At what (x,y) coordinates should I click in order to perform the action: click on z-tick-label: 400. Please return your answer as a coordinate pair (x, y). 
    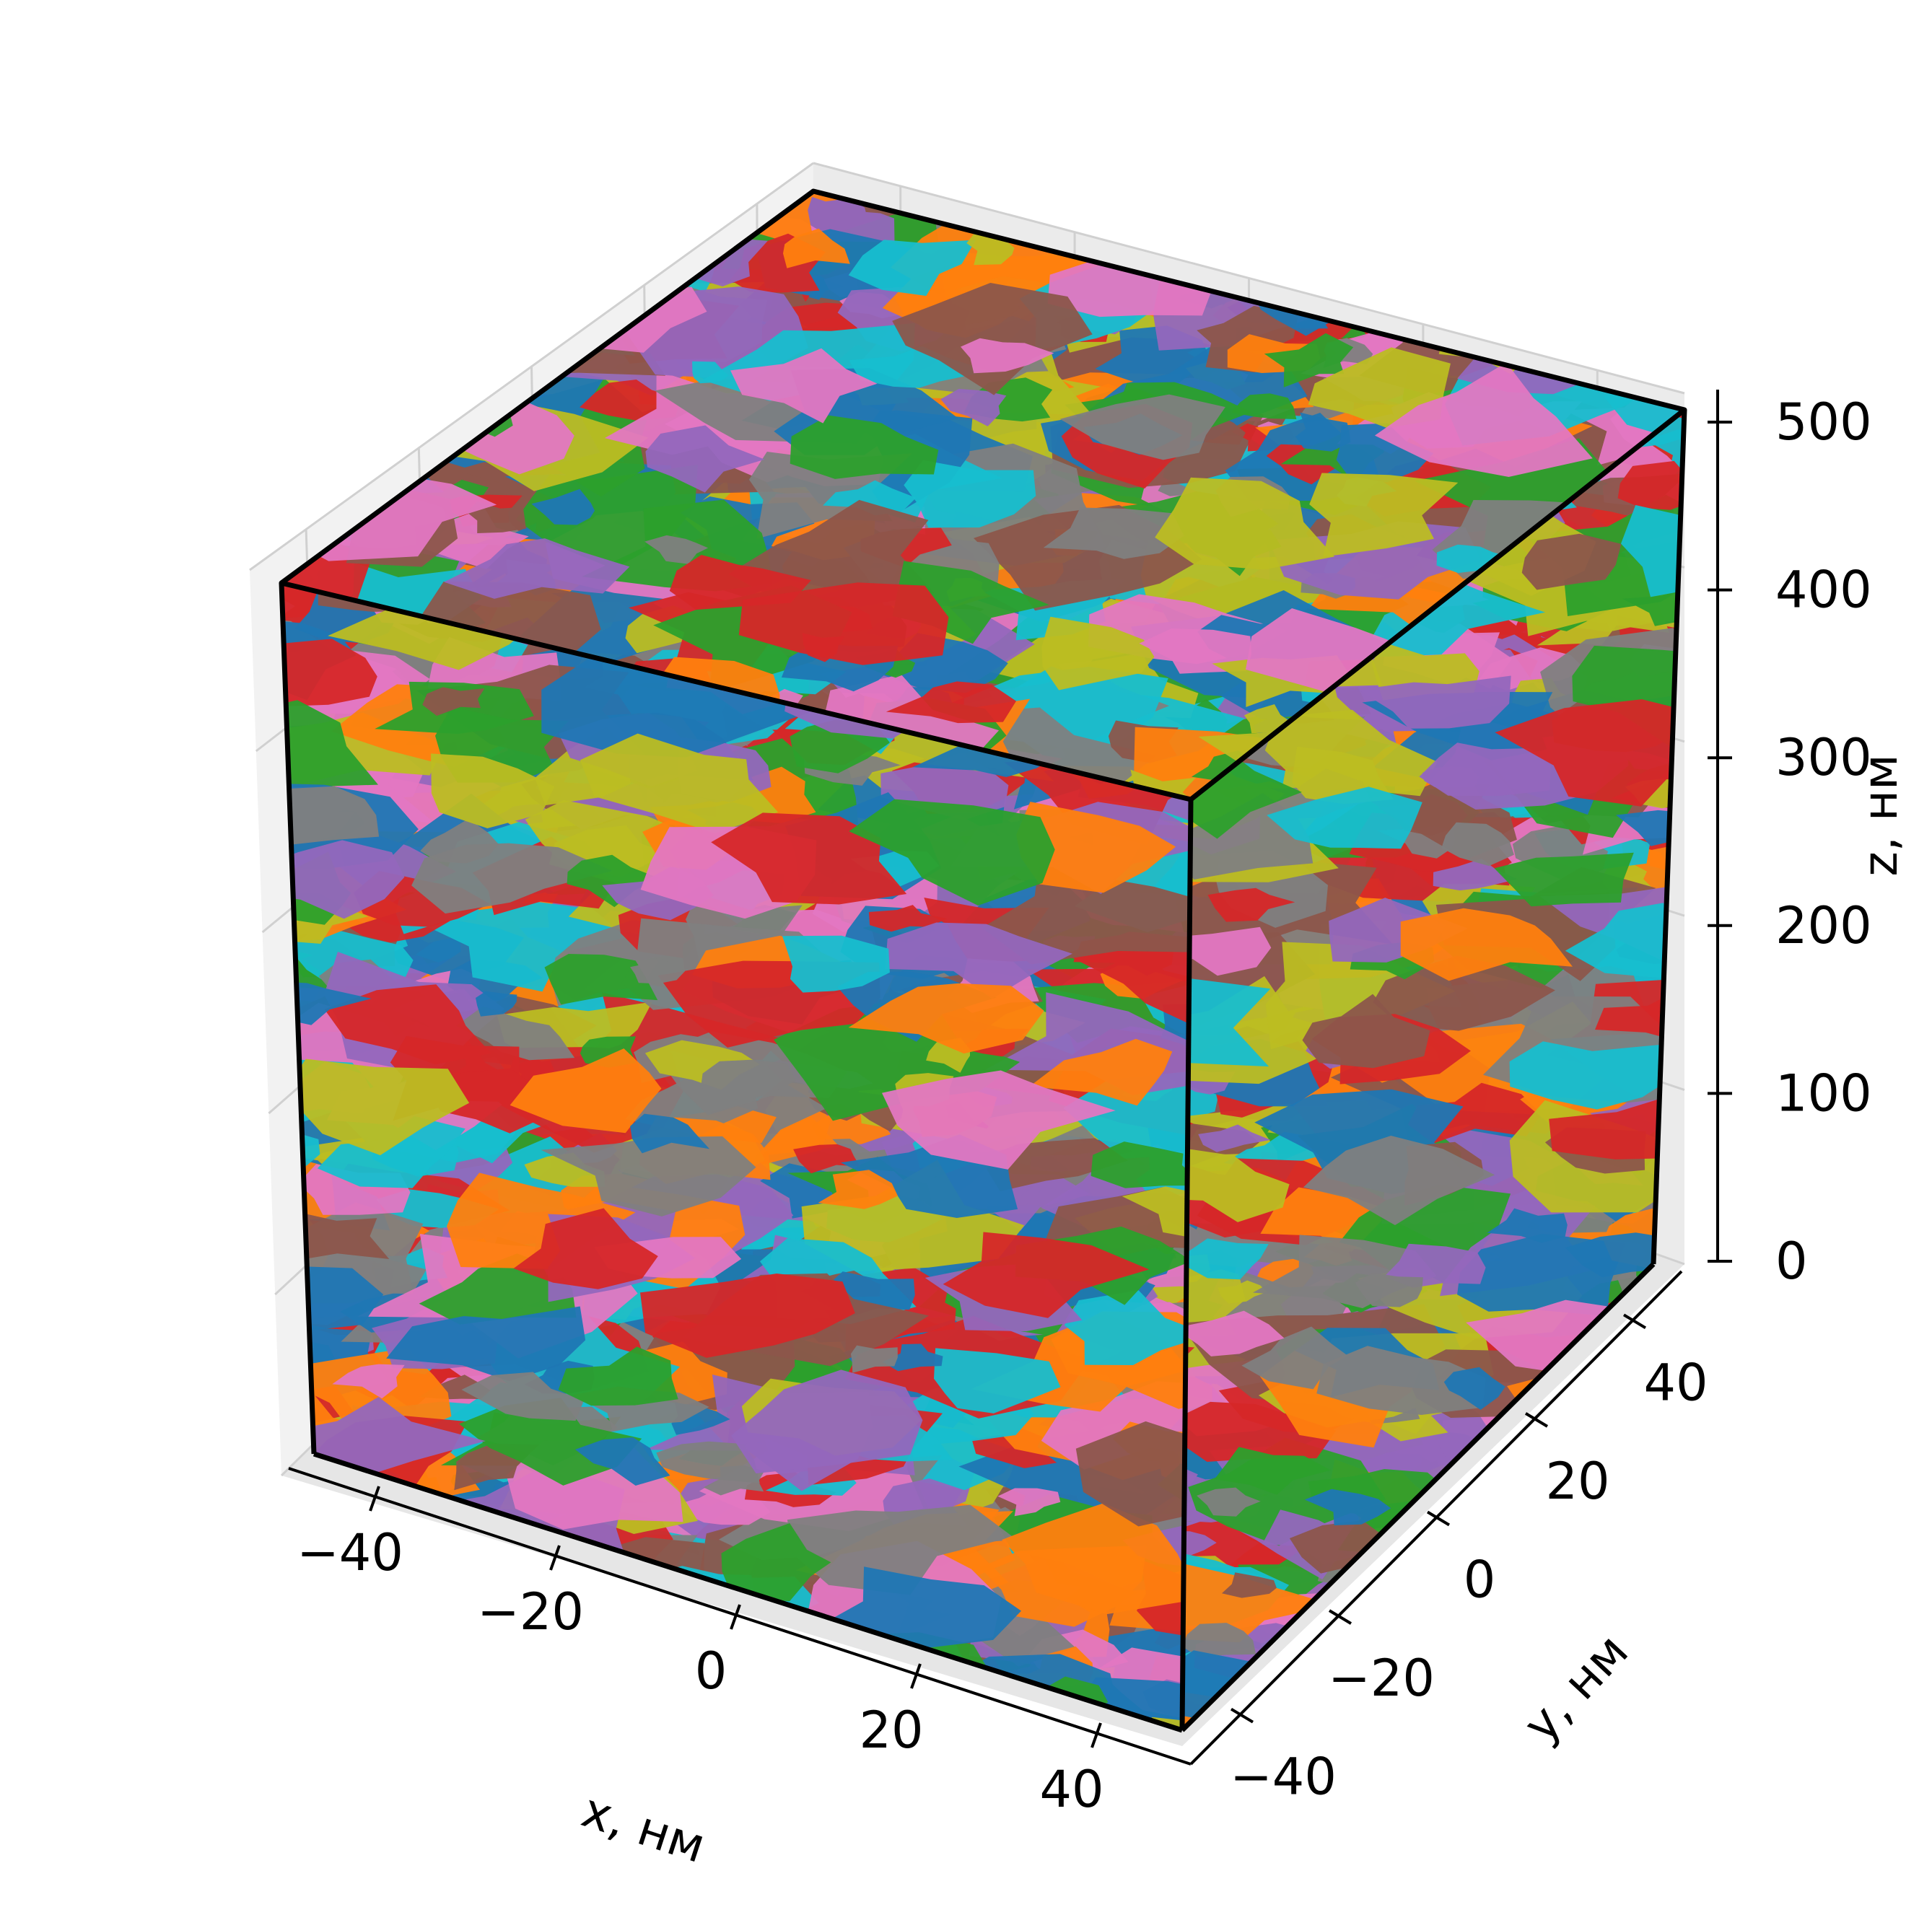
    Looking at the image, I should click on (1823, 590).